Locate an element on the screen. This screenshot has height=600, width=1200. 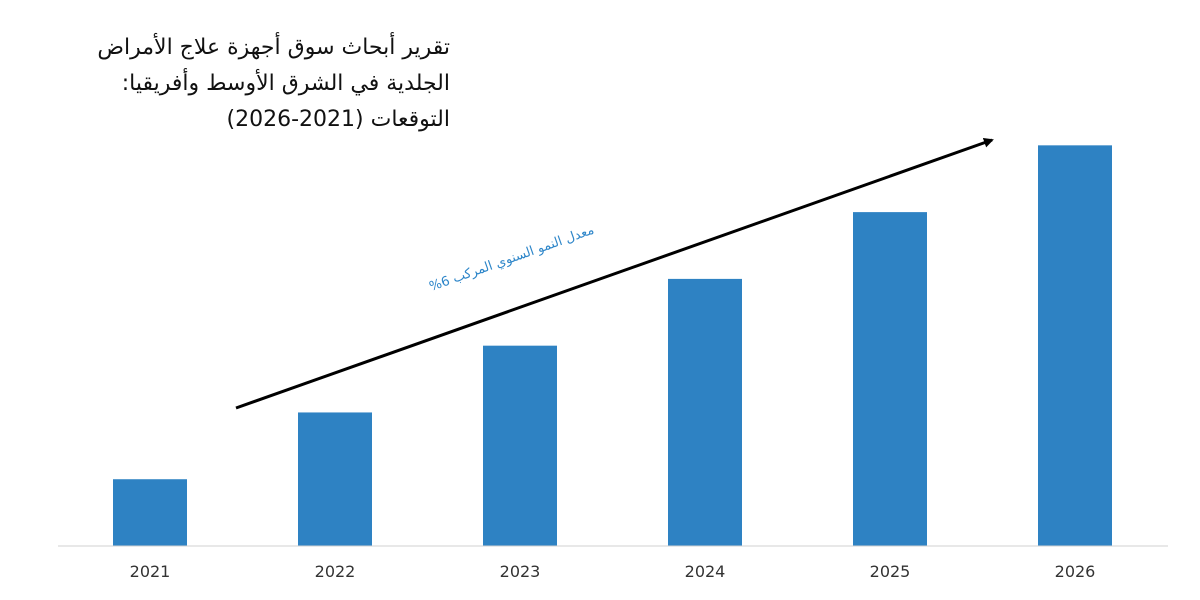
bar-2024 is located at coordinates (705, 412).